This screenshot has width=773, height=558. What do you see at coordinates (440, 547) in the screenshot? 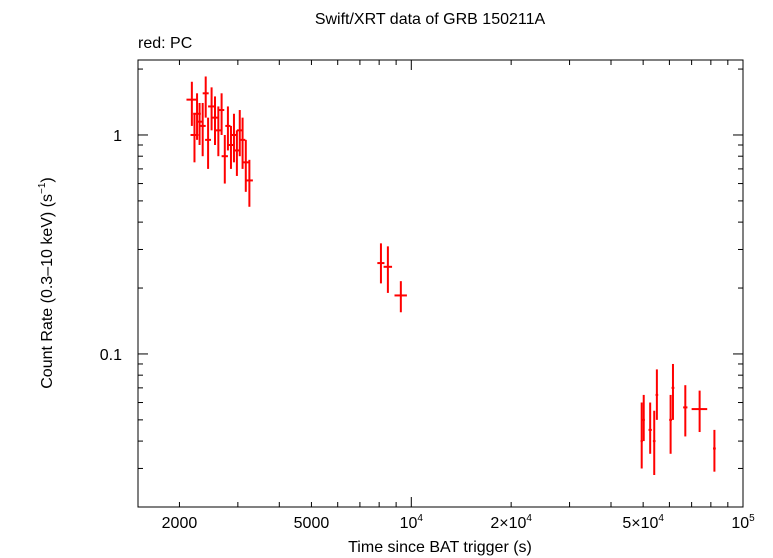
I see `x-axis-label: Time since BAT trigger (s)` at bounding box center [440, 547].